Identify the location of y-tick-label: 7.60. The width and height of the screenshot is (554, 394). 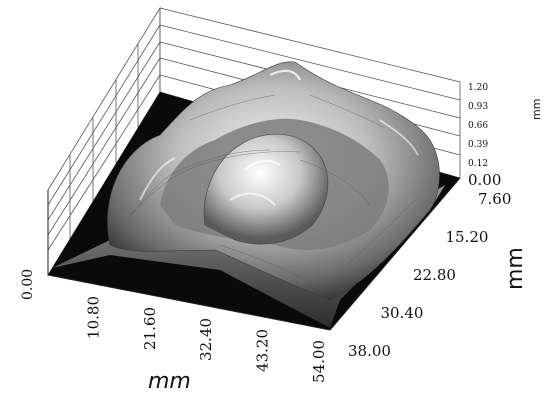
(494, 199).